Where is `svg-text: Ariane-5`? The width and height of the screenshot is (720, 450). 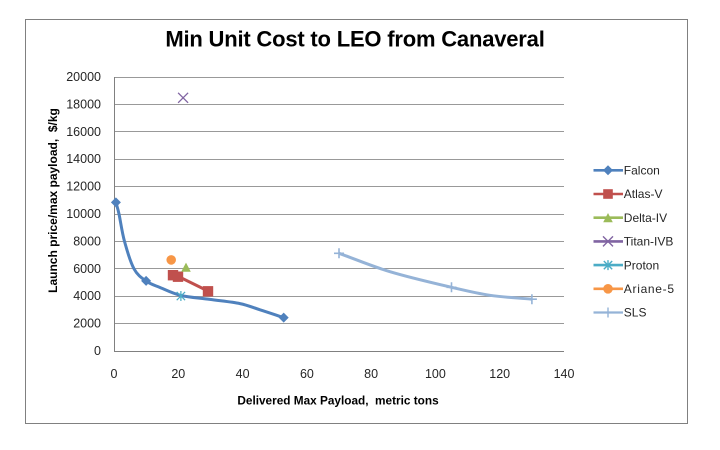
svg-text: Ariane-5 is located at coordinates (649, 289).